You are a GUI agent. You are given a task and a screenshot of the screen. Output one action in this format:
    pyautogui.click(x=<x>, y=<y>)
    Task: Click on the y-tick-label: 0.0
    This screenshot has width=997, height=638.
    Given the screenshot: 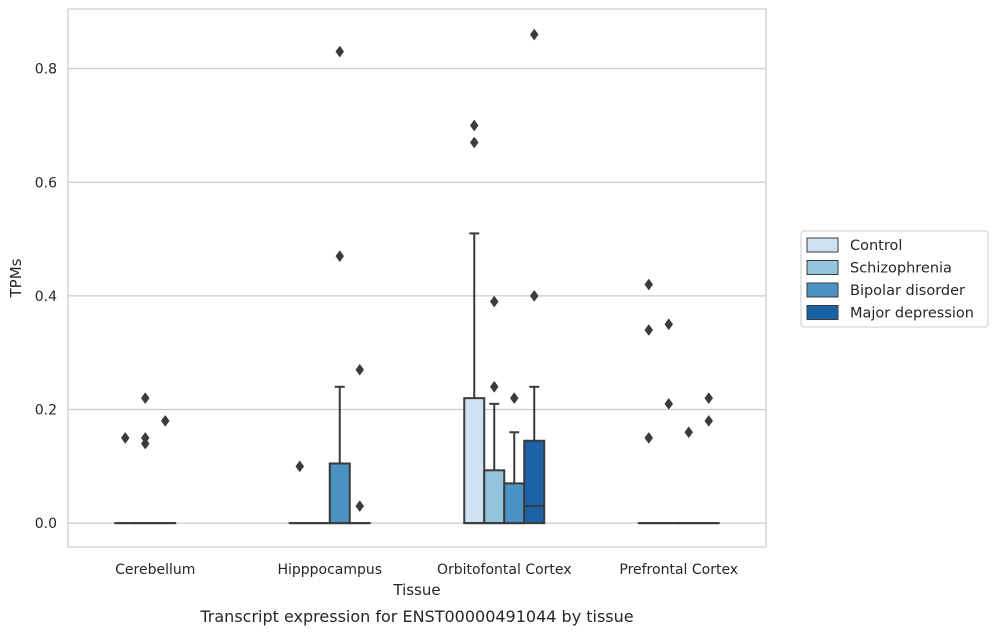 What is the action you would take?
    pyautogui.click(x=46, y=524)
    